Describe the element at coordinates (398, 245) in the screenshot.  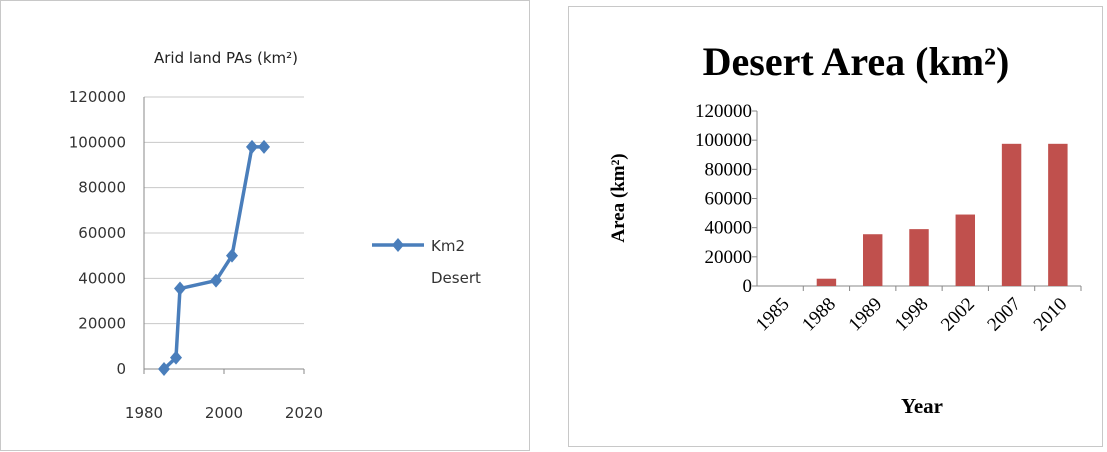
I see `legend-marker` at that location.